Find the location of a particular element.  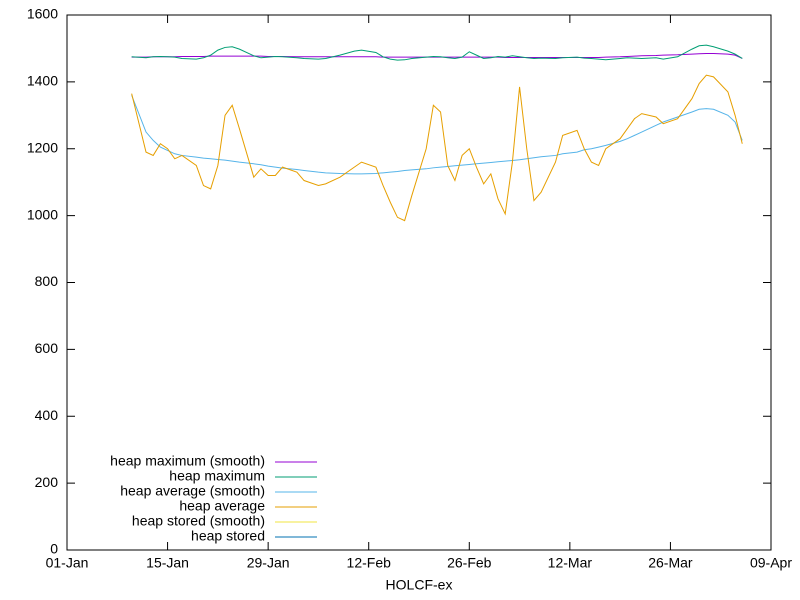

x-axis-label: HOLCF-ex is located at coordinates (419, 585).